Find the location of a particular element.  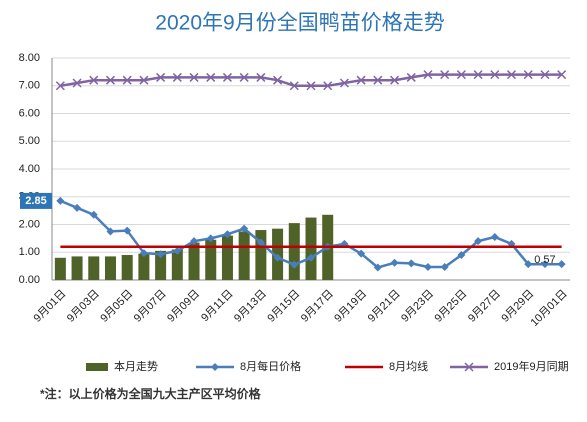

legend-label: 8月每日价格 is located at coordinates (270, 366).